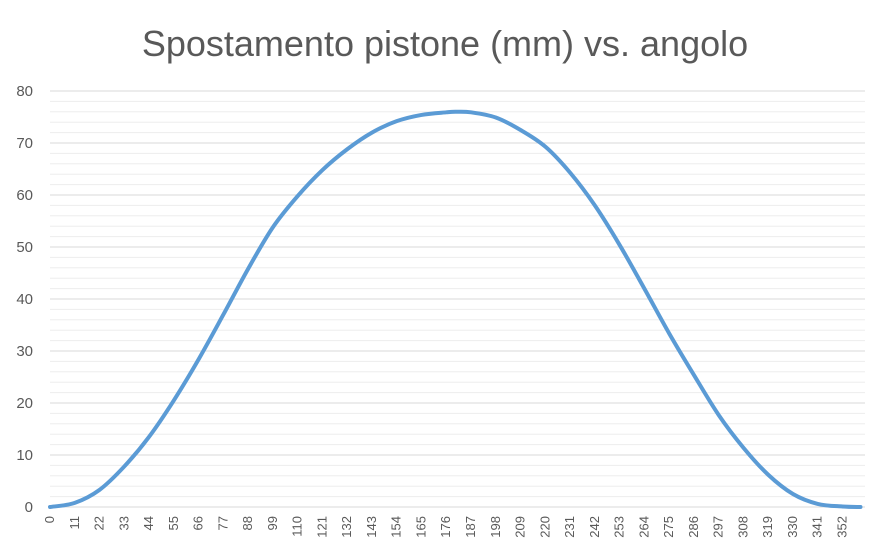 This screenshot has height=559, width=876. I want to click on x-tick-label: 341, so click(817, 527).